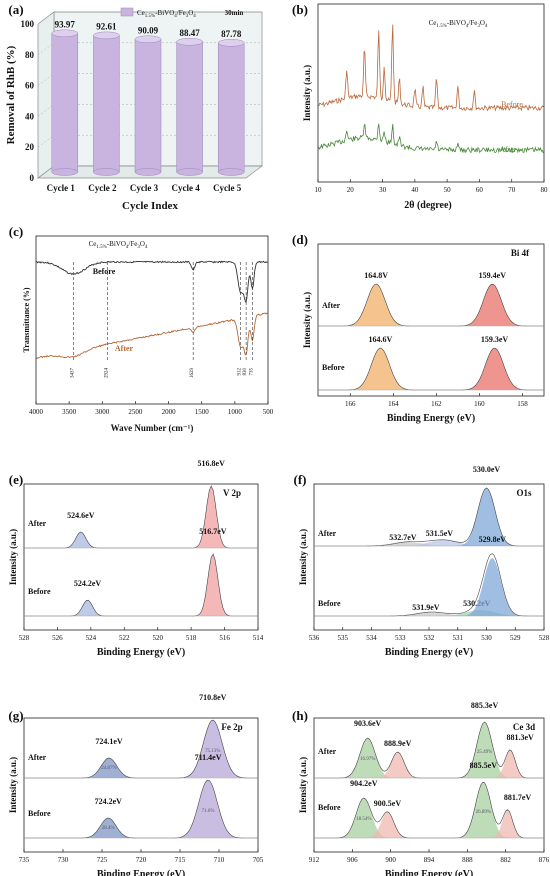 Image resolution: width=550 pixels, height=876 pixels. What do you see at coordinates (520, 253) in the screenshot?
I see `panel-title: Bi 4f` at bounding box center [520, 253].